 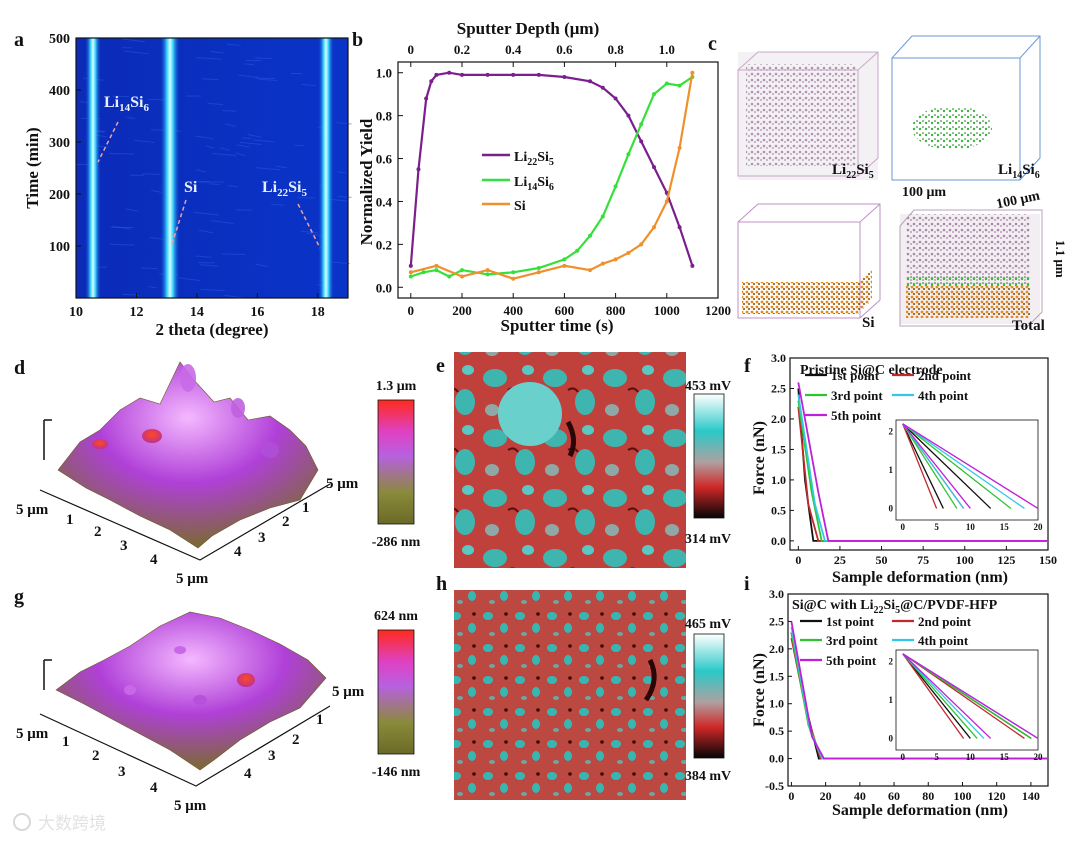 I want to click on heatmap-background, so click(x=212, y=168).